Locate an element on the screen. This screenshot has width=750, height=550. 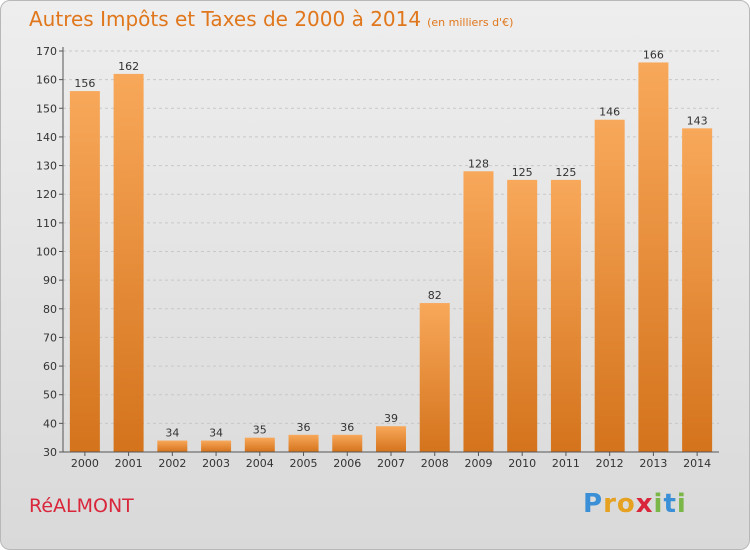
bar-2003 is located at coordinates (216, 446).